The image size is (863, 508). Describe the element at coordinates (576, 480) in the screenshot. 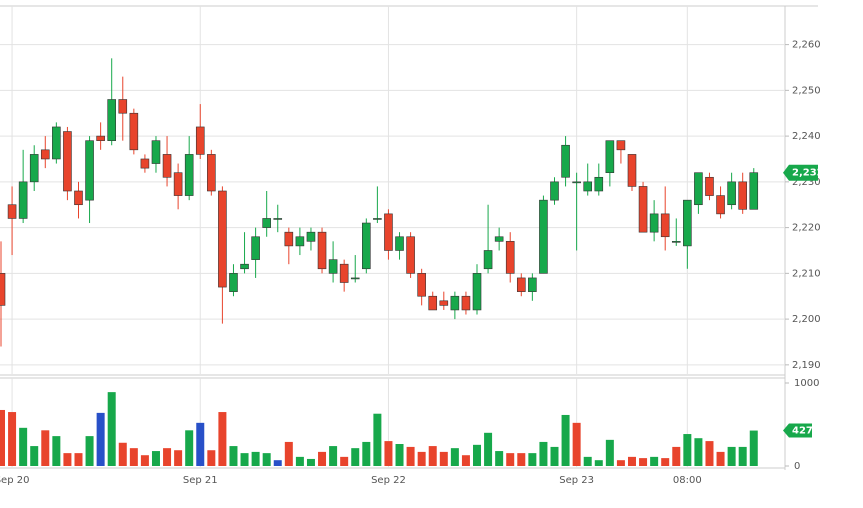

I see `x-tick-label: Sep 23` at that location.